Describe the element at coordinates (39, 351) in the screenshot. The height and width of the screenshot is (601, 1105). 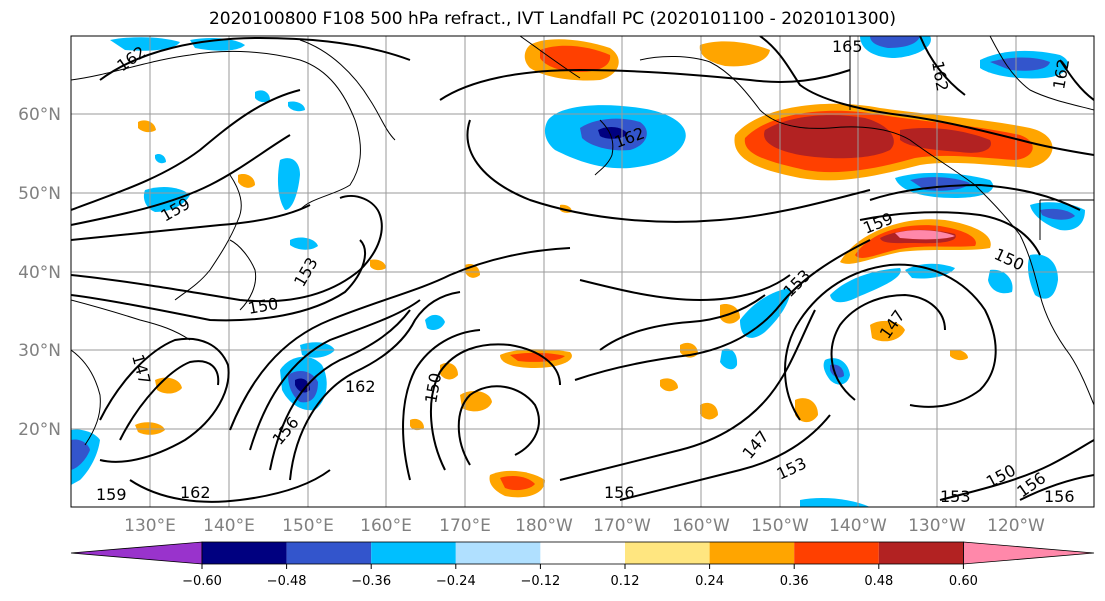
I see `lat-label-30n: 30°N` at that location.